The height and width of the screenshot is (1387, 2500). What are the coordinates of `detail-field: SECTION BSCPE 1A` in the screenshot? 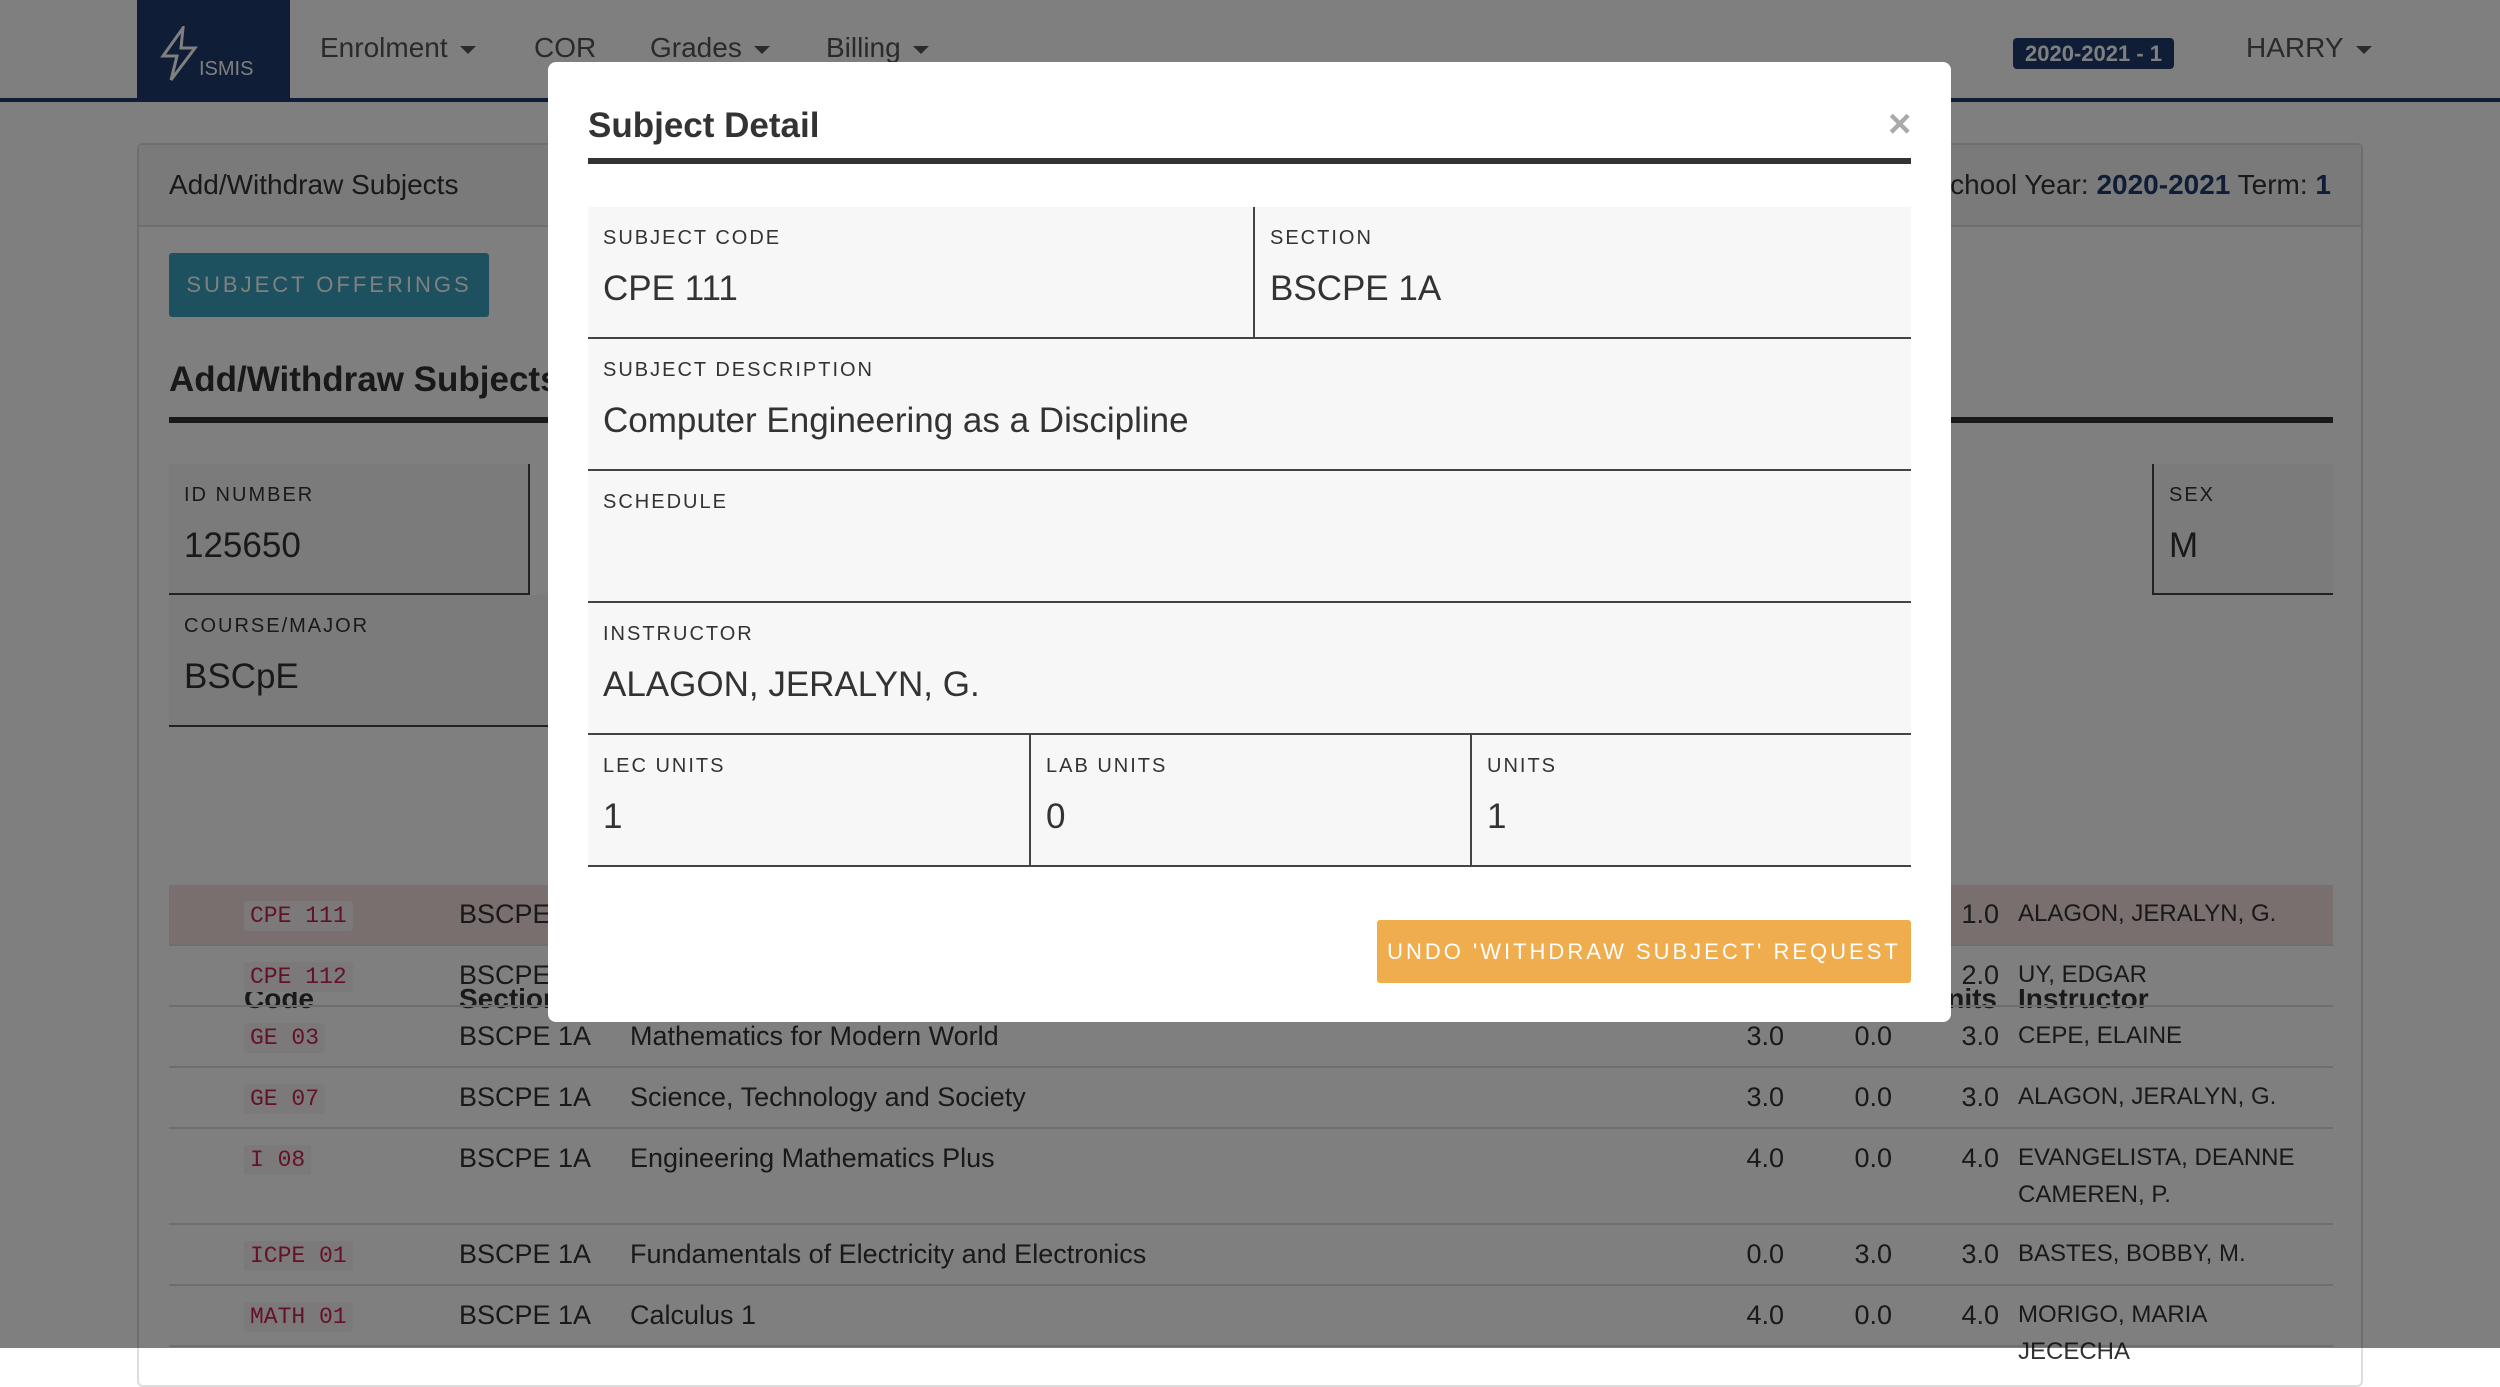 It's located at (1582, 273).